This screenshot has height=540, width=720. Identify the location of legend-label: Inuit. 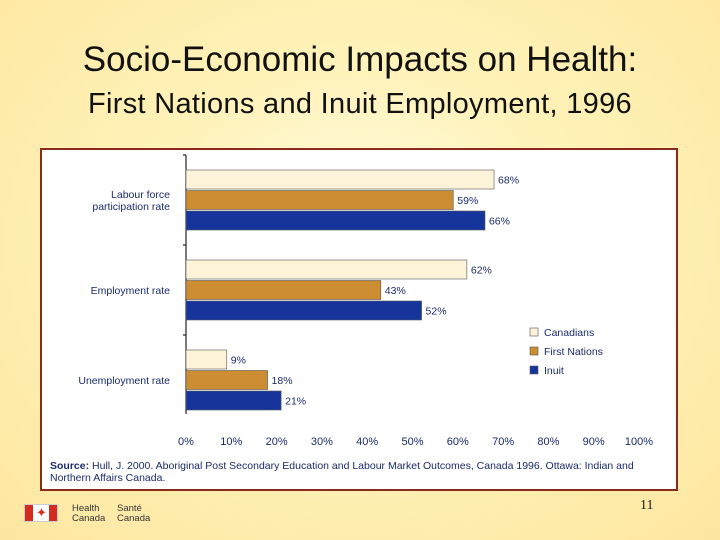
(554, 371).